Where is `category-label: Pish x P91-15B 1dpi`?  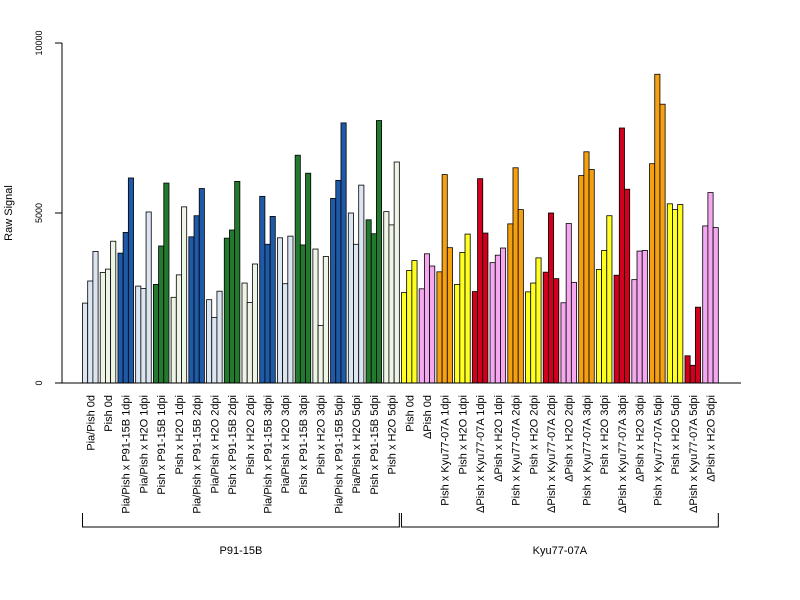
category-label: Pish x P91-15B 1dpi is located at coordinates (162, 445).